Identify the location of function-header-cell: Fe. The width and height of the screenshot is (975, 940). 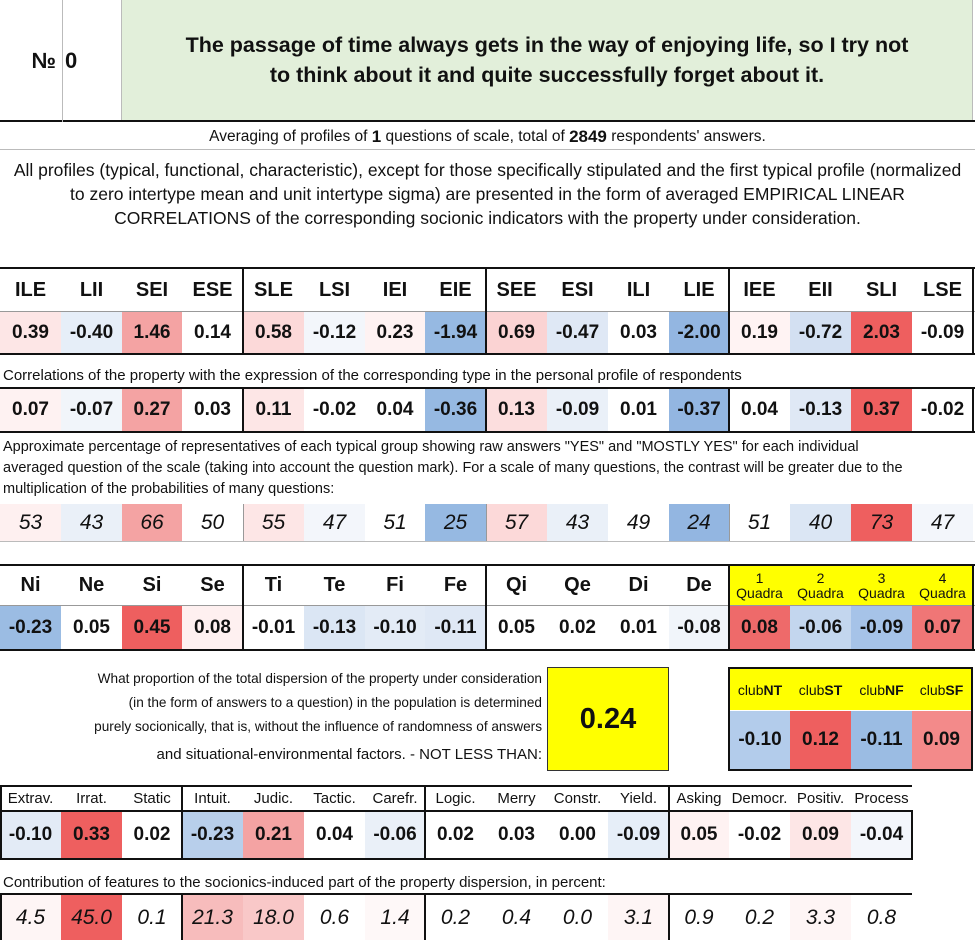
(455, 585).